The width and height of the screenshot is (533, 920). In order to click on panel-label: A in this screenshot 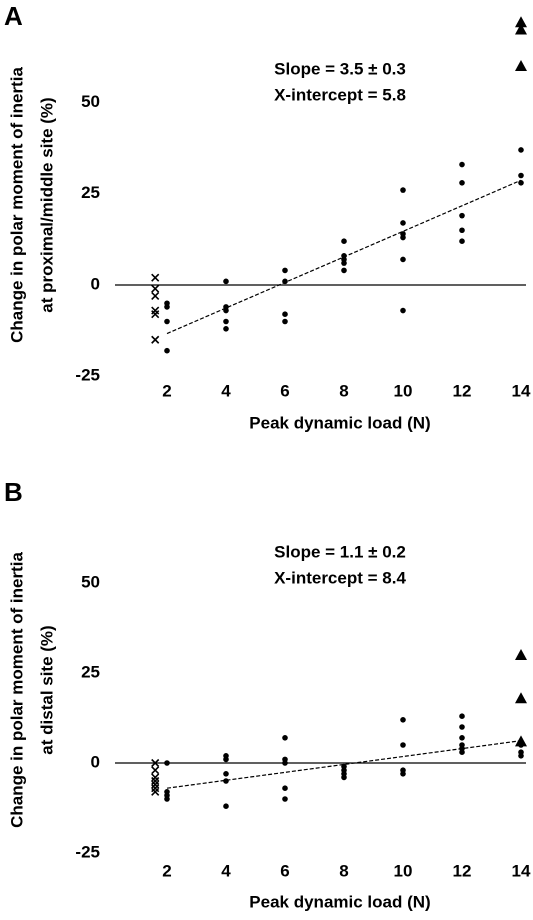, I will do `click(13, 16)`.